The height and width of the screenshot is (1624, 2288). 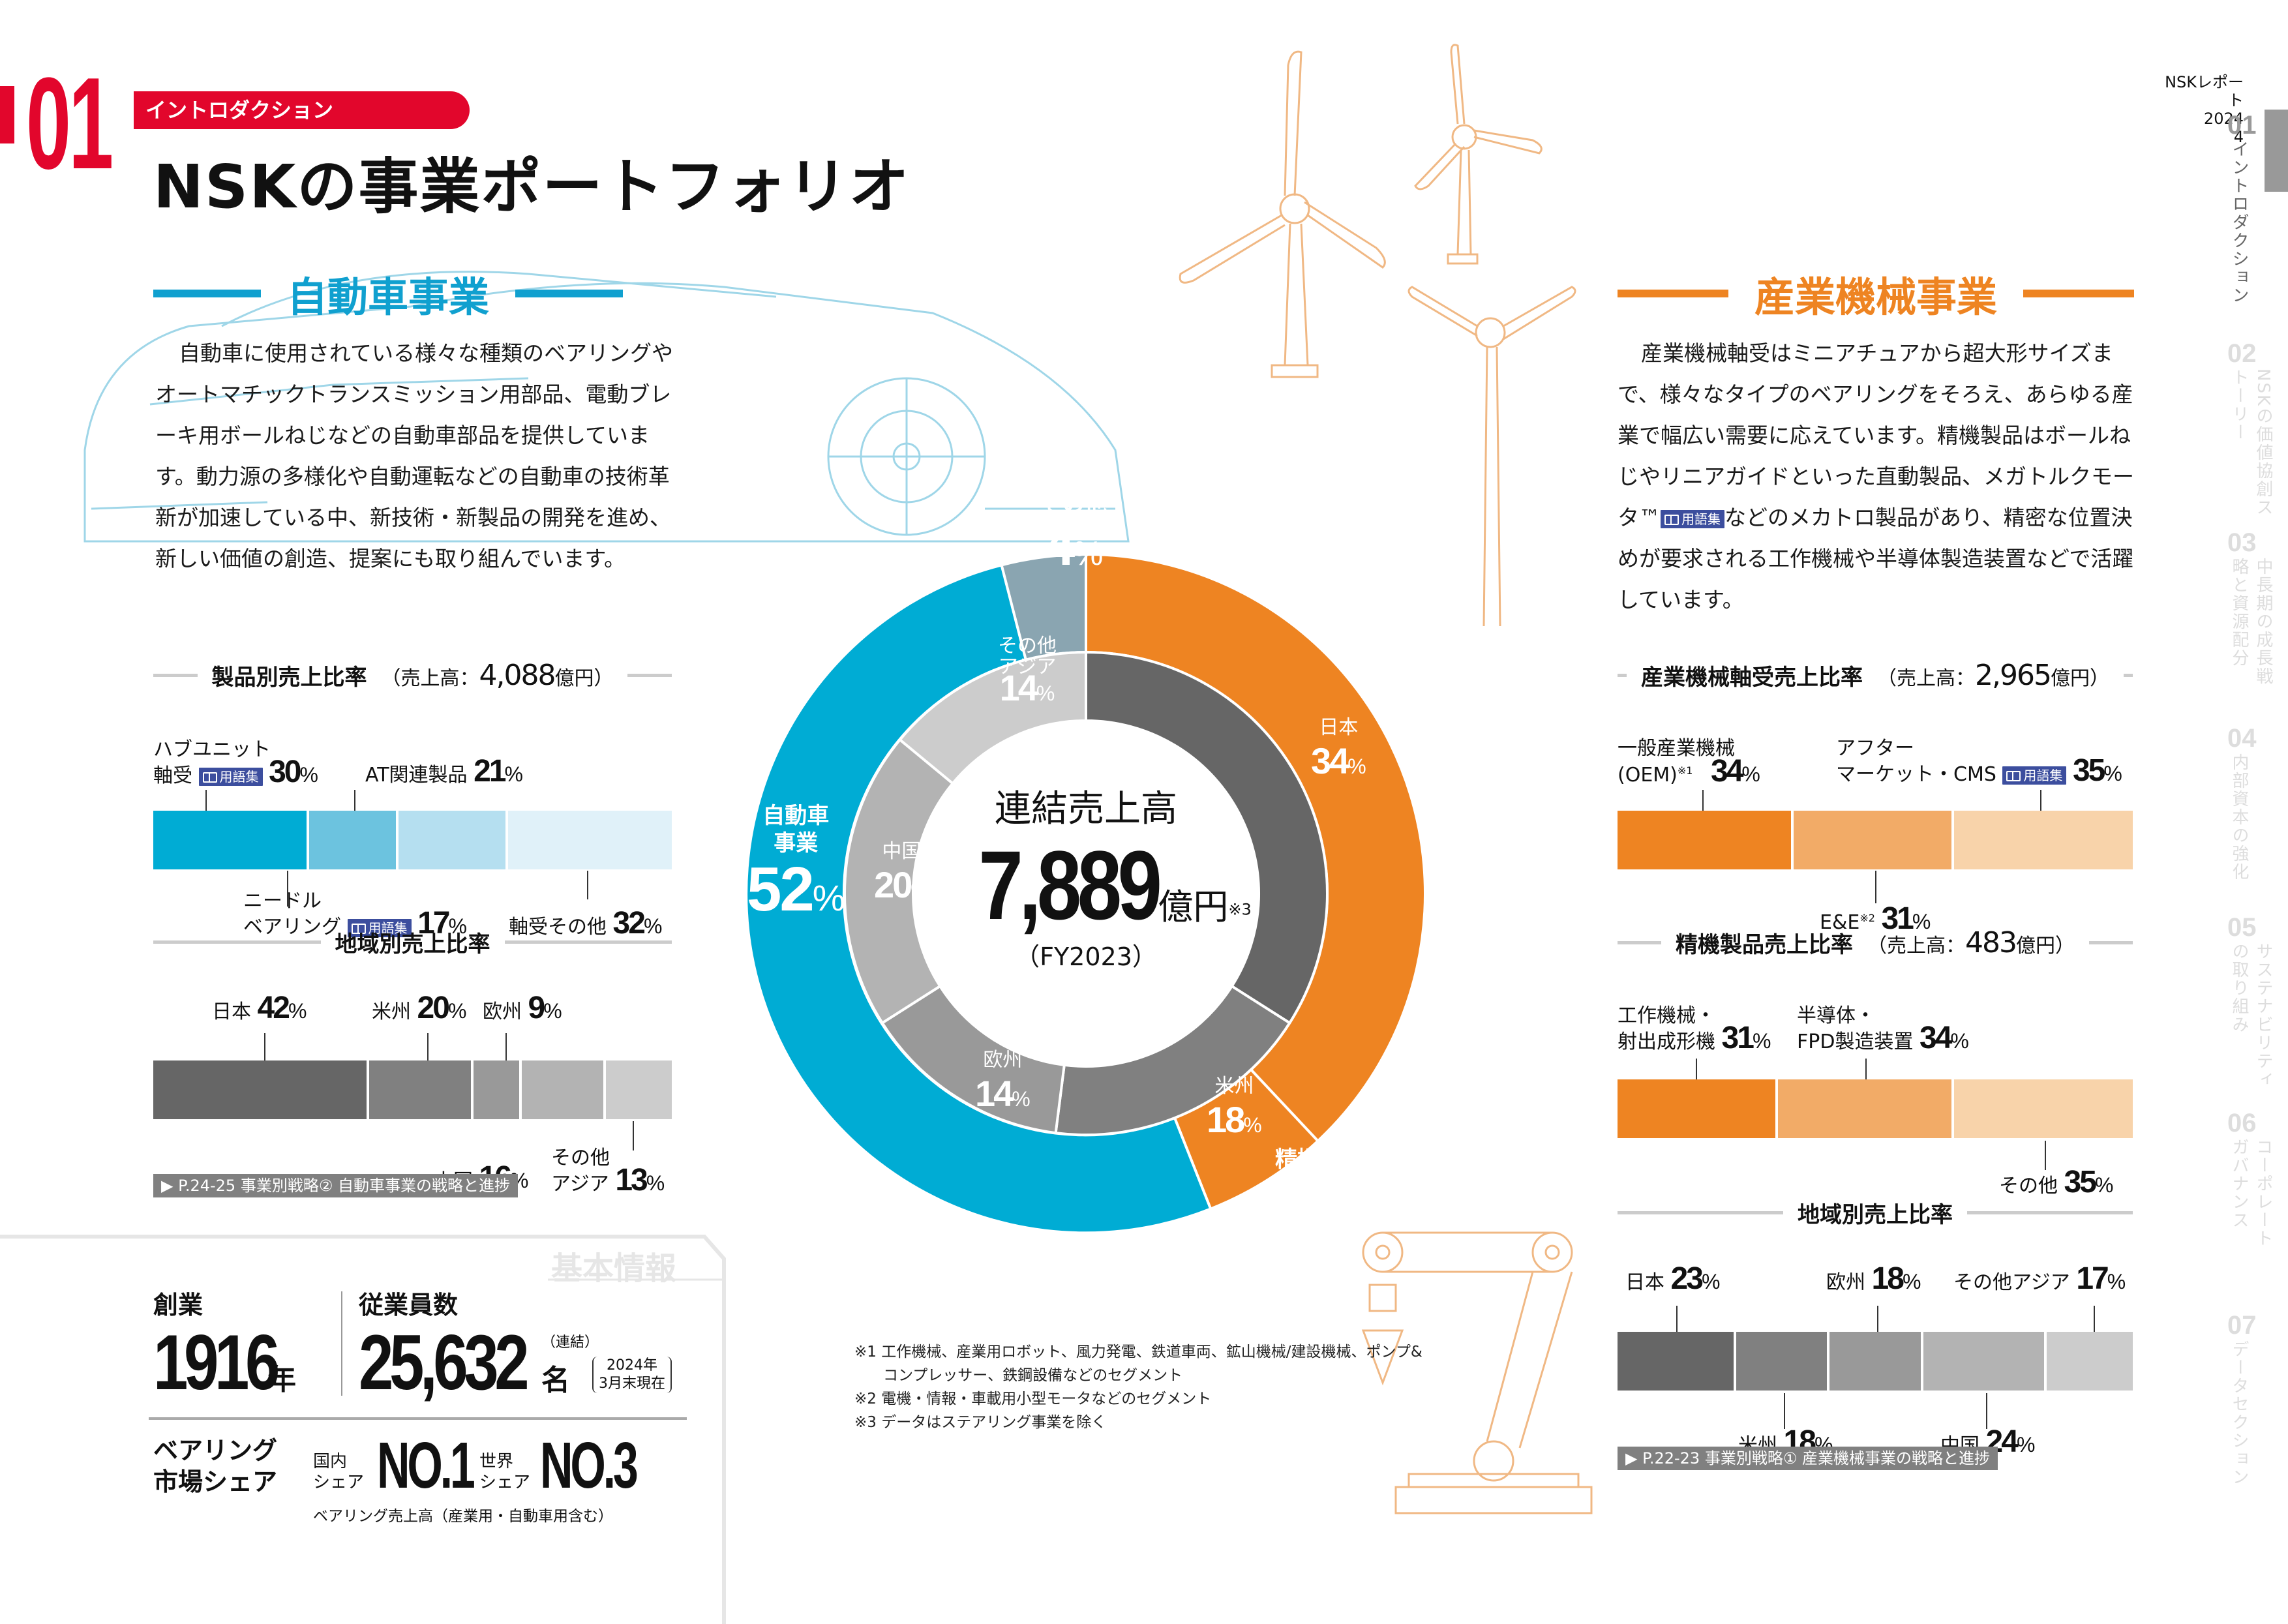 What do you see at coordinates (2251, 621) in the screenshot?
I see `nav-label: 中長期の成長戦略と資源配分` at bounding box center [2251, 621].